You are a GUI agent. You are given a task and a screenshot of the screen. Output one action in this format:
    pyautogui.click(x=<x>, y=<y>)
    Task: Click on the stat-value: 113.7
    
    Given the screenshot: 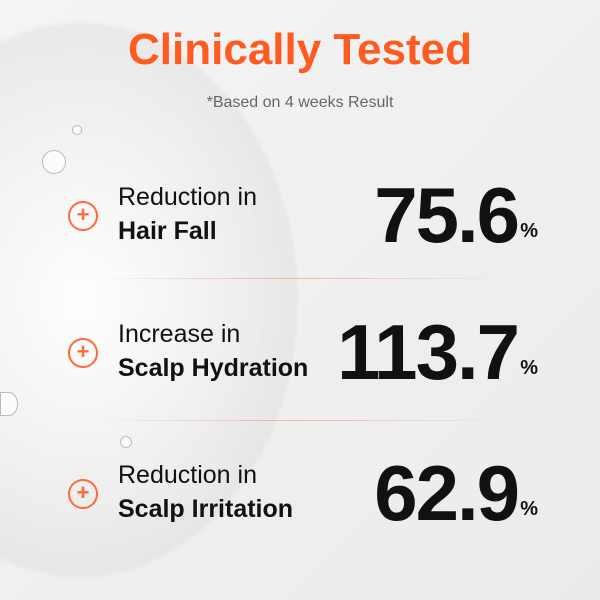 What is the action you would take?
    pyautogui.click(x=428, y=352)
    